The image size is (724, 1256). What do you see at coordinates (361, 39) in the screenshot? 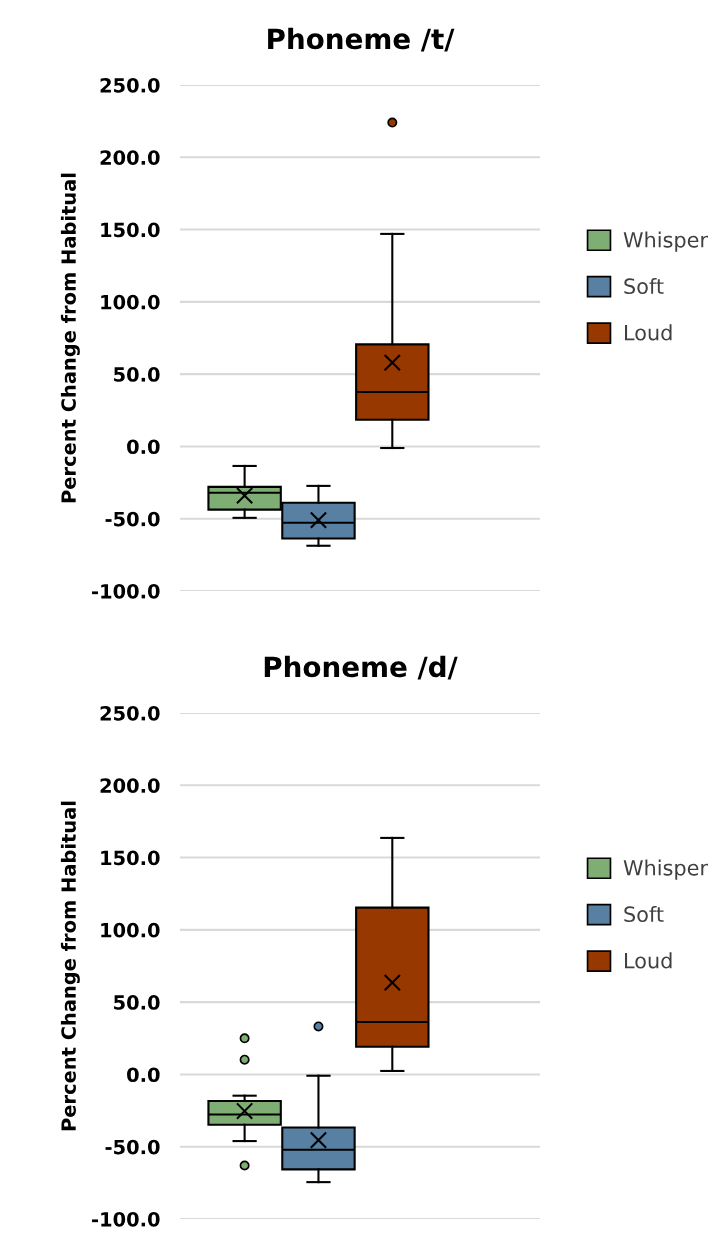
I see `chart-title: Phoneme /t/` at bounding box center [361, 39].